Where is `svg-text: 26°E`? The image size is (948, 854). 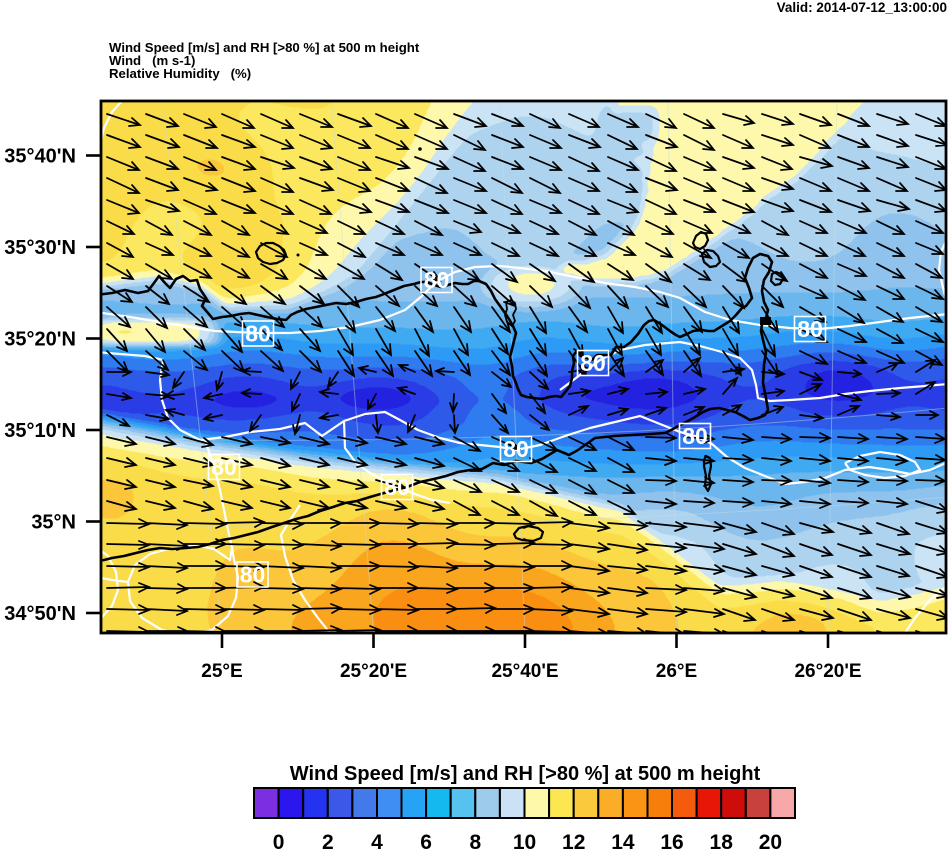
svg-text: 26°E is located at coordinates (676, 671).